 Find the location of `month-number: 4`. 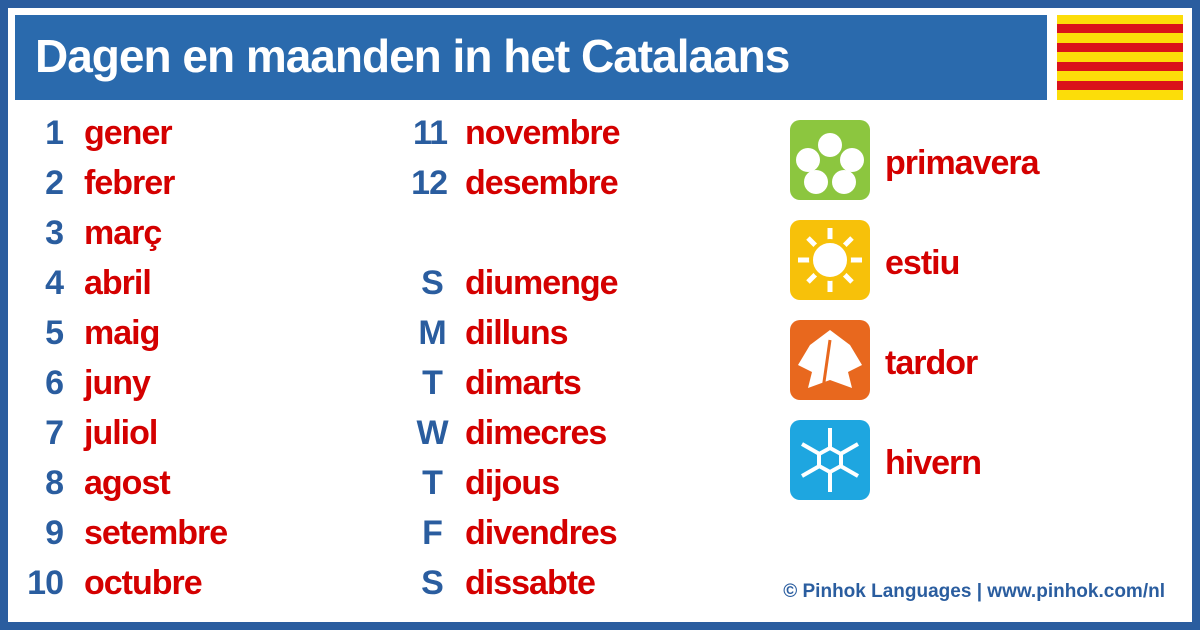

month-number: 4 is located at coordinates (54, 283).